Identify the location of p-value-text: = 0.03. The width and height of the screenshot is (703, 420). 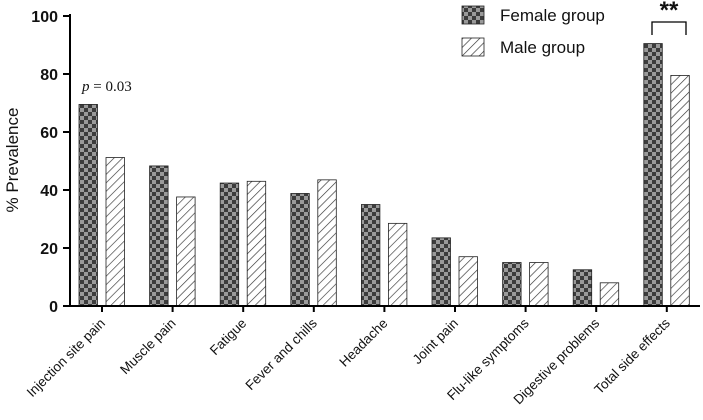
(111, 87).